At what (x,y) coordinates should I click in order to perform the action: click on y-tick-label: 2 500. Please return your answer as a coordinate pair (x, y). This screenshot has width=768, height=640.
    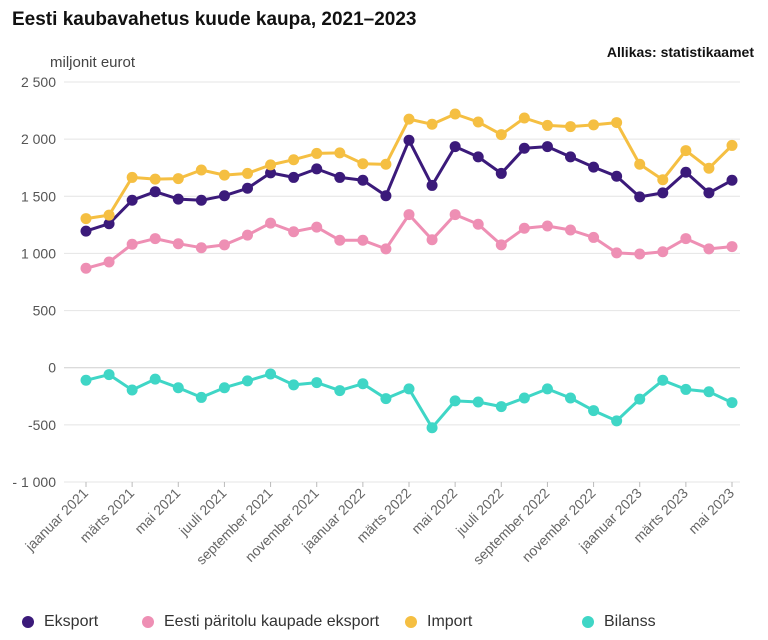
    Looking at the image, I should click on (38, 82).